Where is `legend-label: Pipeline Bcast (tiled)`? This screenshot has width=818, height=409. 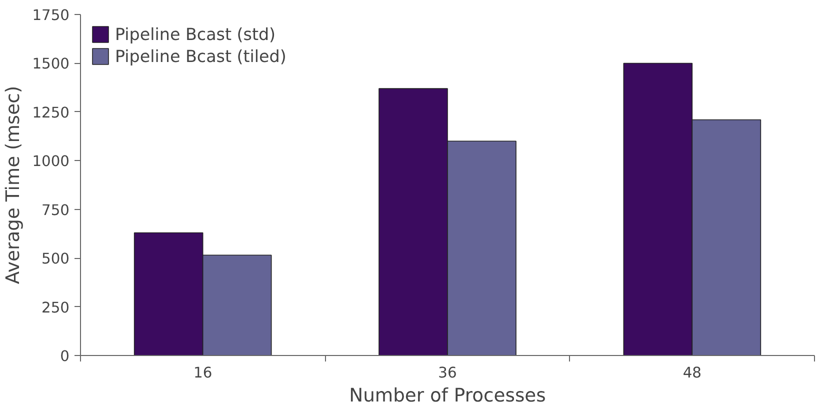 legend-label: Pipeline Bcast (tiled) is located at coordinates (200, 56).